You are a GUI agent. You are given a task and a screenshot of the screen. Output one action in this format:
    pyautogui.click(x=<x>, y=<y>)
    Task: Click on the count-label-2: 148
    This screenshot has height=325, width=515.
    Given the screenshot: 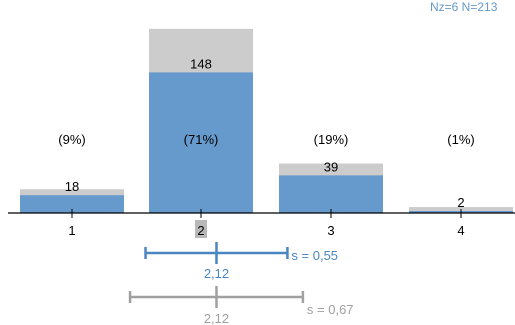 What is the action you would take?
    pyautogui.click(x=201, y=63)
    